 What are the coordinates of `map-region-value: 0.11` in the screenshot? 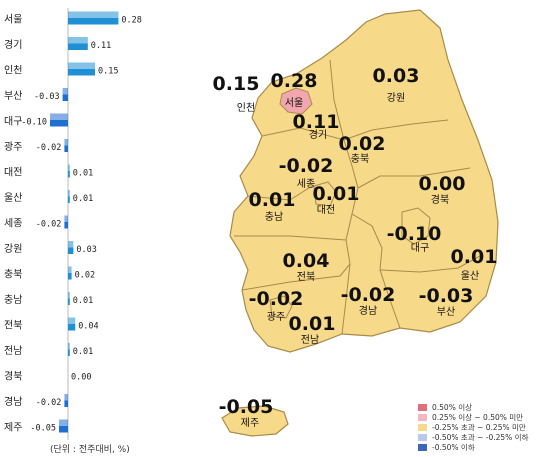 It's located at (316, 122).